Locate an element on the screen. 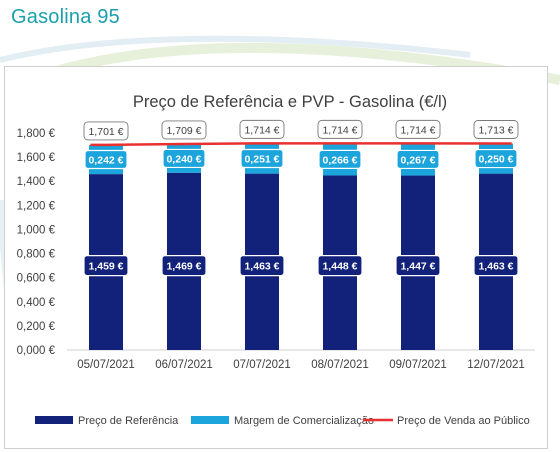 Image resolution: width=560 pixels, height=453 pixels. label-margem-comercializacao: 0,240 € is located at coordinates (184, 158).